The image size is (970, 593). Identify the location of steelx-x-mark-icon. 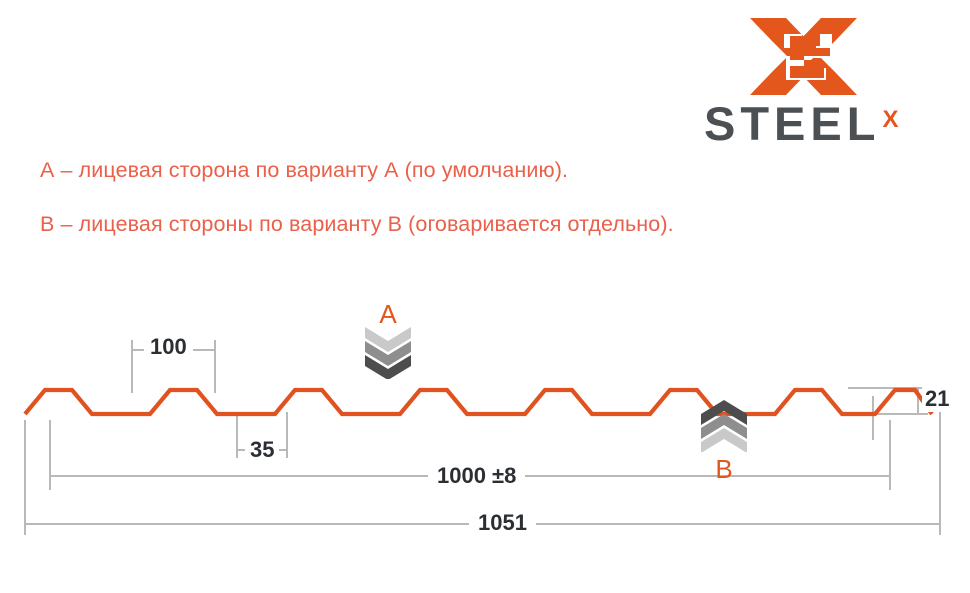
(803, 56).